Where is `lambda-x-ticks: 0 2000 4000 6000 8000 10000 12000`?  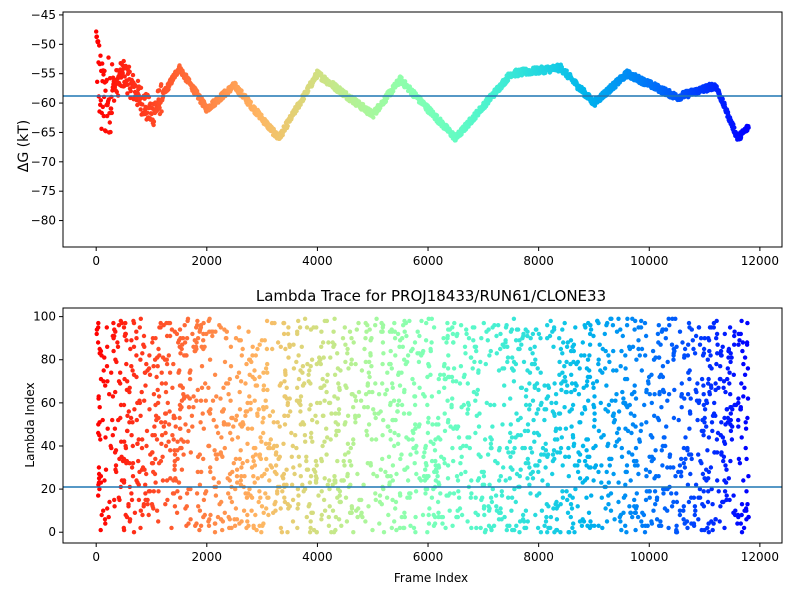 lambda-x-ticks: 0 2000 4000 6000 8000 10000 12000 is located at coordinates (435, 553).